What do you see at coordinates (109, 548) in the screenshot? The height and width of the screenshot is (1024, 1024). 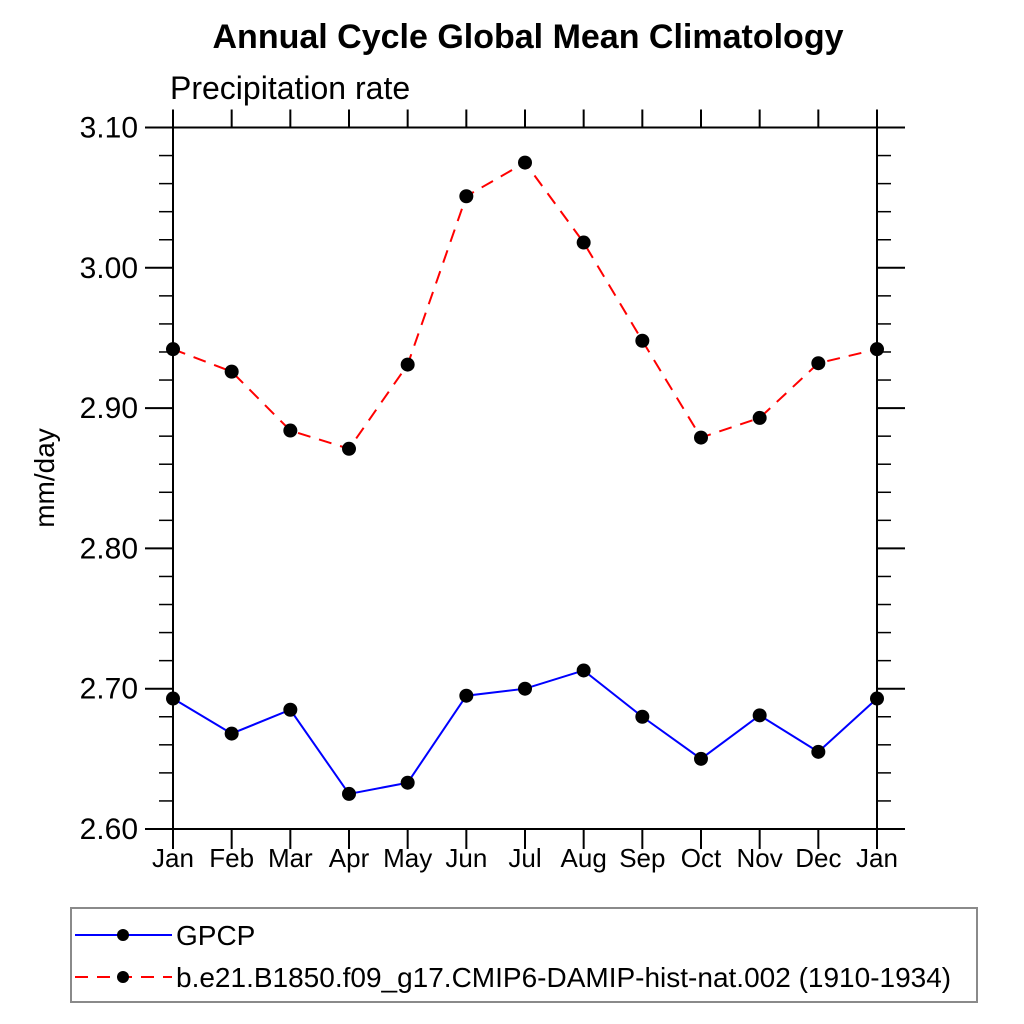 I see `y-tick-label: 2.80` at bounding box center [109, 548].